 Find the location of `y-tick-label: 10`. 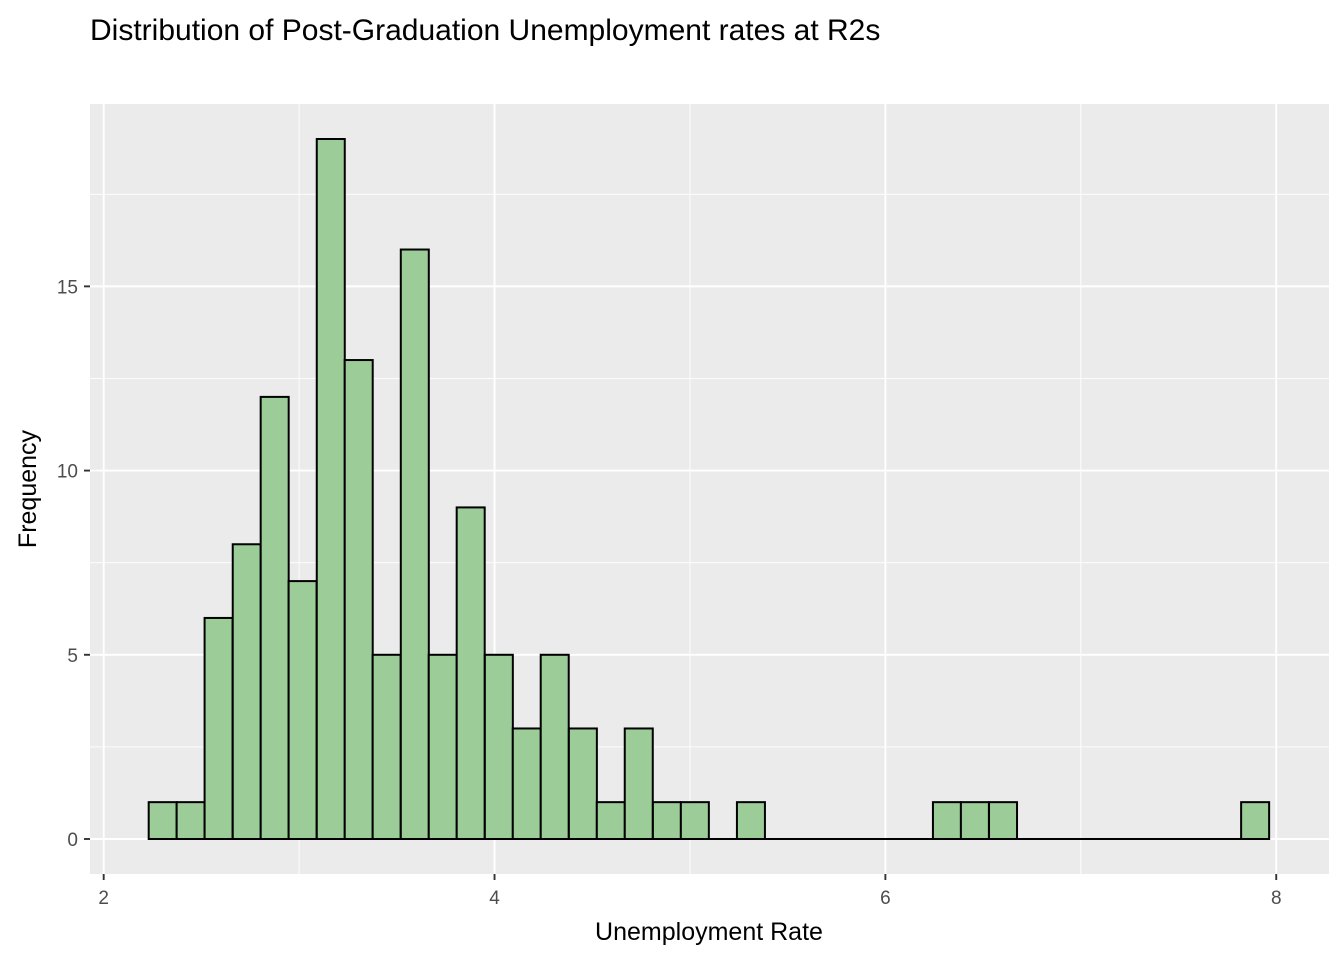

y-tick-label: 10 is located at coordinates (67, 472).